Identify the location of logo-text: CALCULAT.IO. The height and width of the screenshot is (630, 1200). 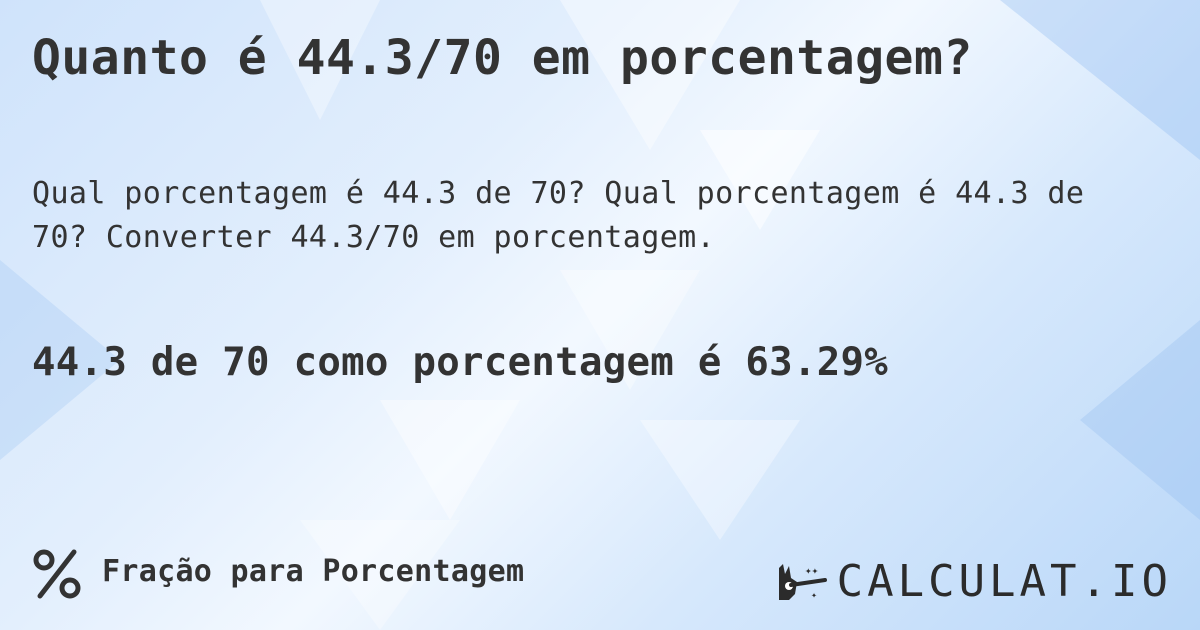
(1004, 581).